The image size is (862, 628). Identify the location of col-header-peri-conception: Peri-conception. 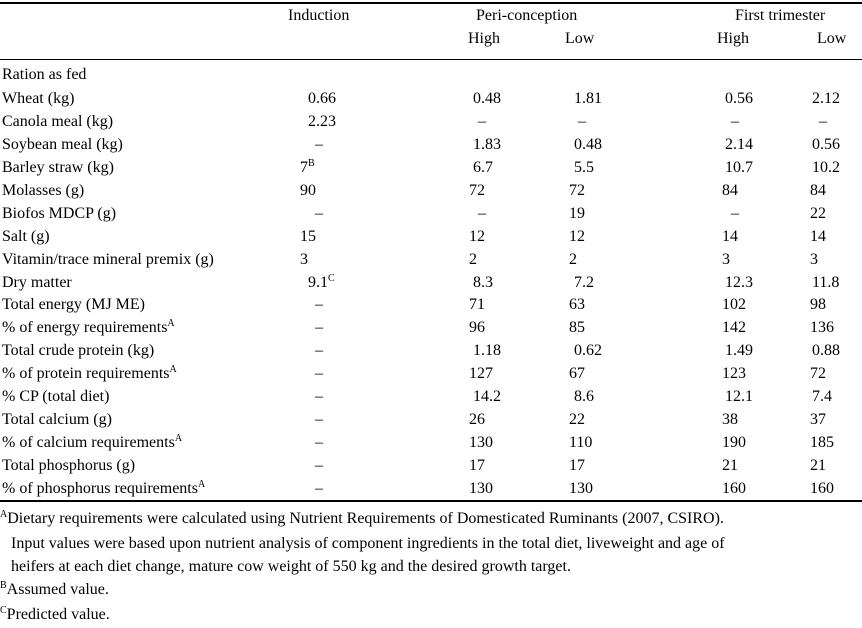
(527, 15).